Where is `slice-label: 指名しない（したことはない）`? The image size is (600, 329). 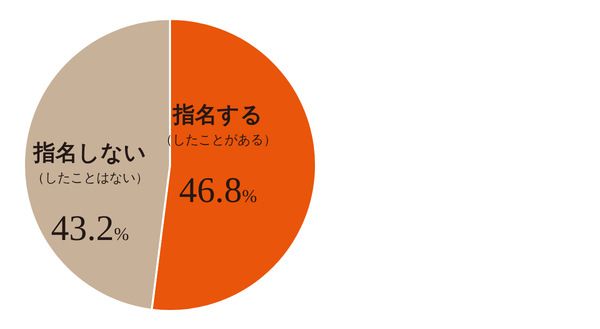 slice-label: 指名しない（したことはない） is located at coordinates (90, 163).